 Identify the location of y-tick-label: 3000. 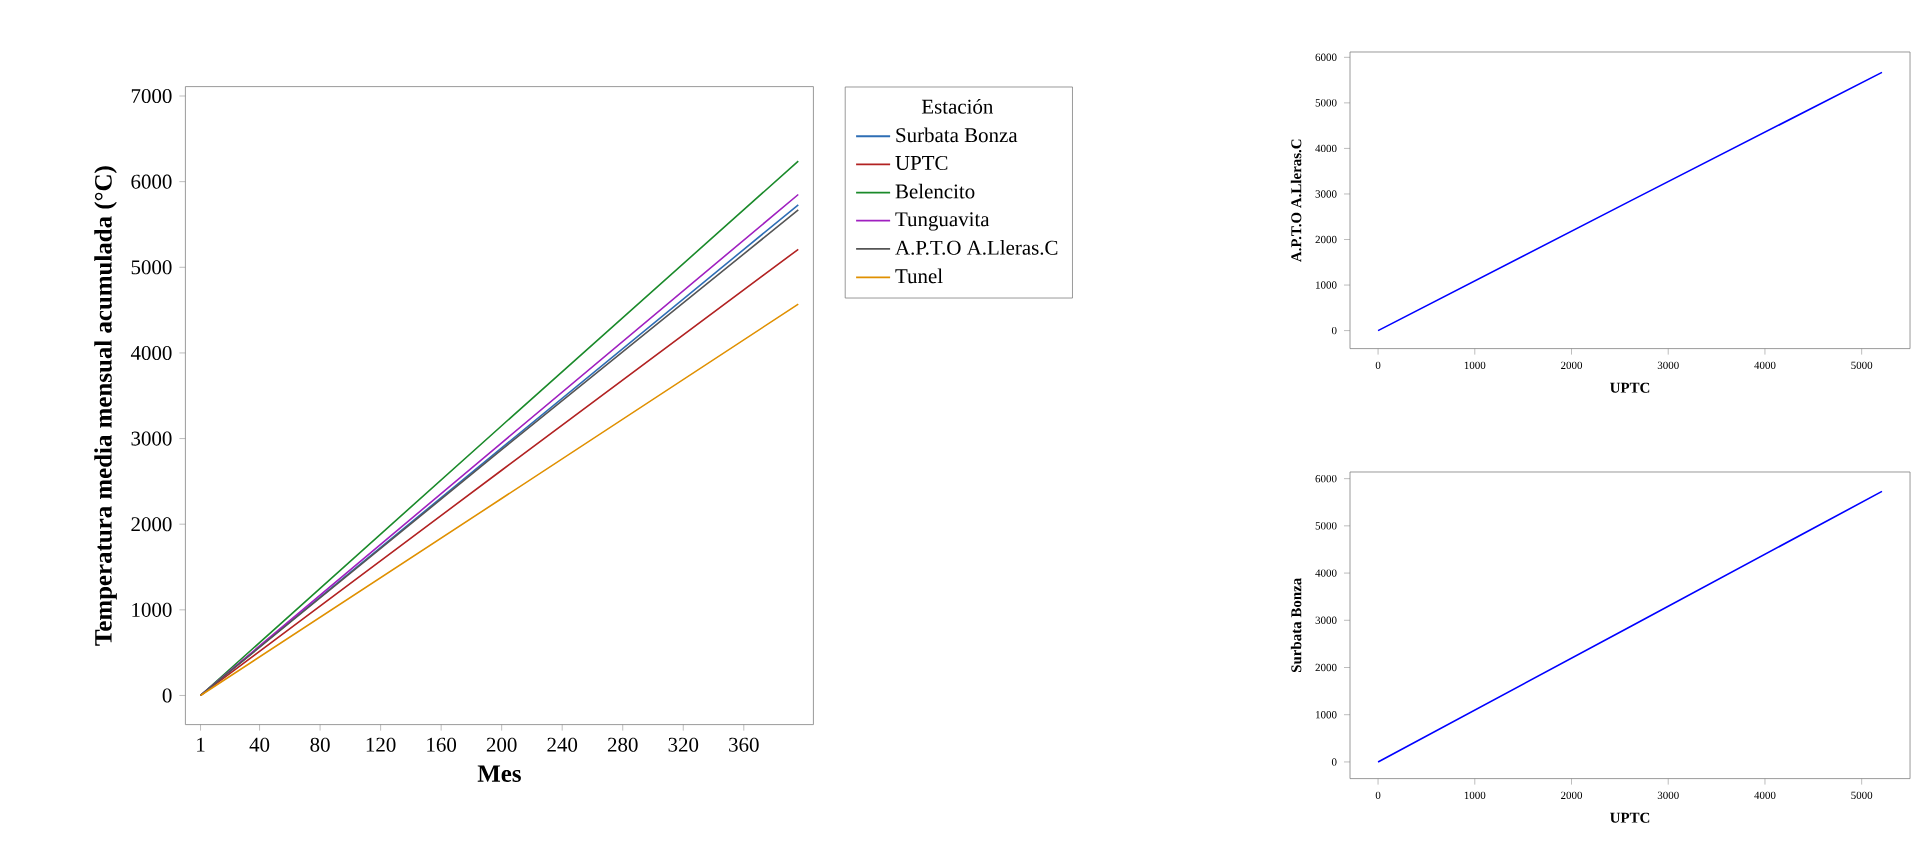
(151, 438).